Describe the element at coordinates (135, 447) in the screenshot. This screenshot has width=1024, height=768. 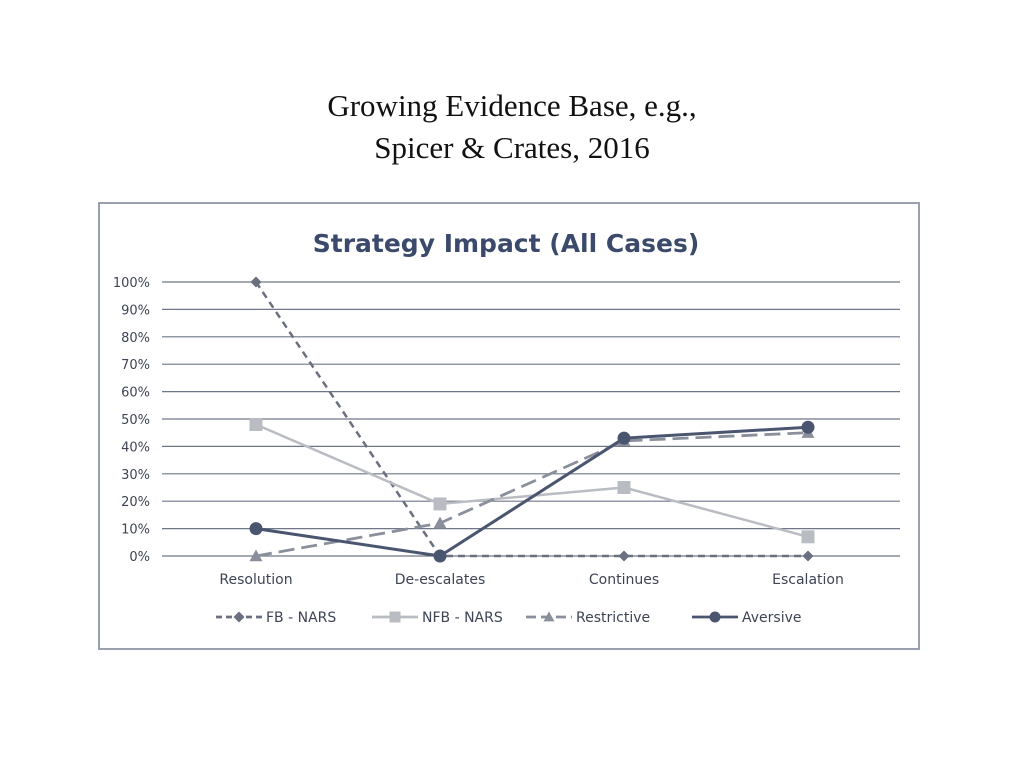
I see `y-tick-label: 40%` at that location.